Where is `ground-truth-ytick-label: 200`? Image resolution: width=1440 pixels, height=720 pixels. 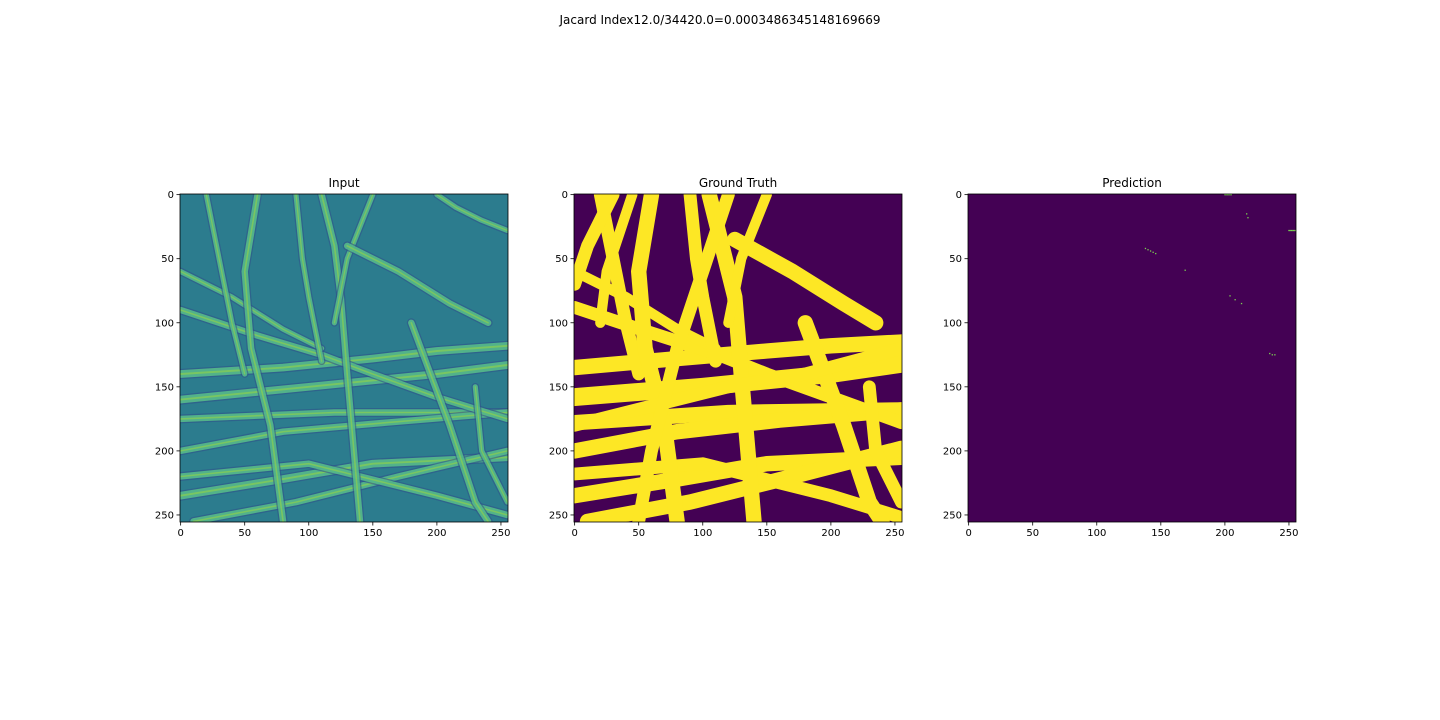 ground-truth-ytick-label: 200 is located at coordinates (558, 451).